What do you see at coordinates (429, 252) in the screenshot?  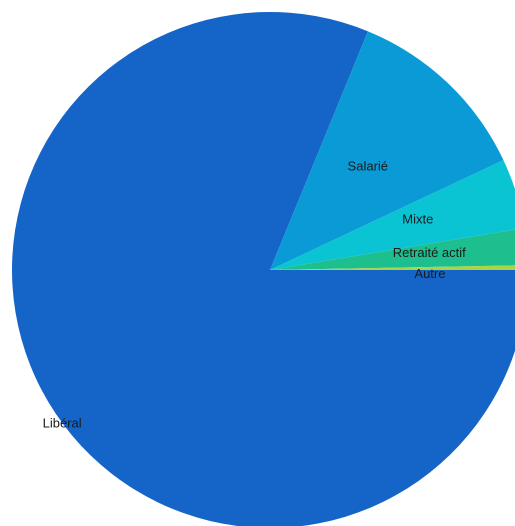 I see `pie-label-retraite-actif: Retraité actif` at bounding box center [429, 252].